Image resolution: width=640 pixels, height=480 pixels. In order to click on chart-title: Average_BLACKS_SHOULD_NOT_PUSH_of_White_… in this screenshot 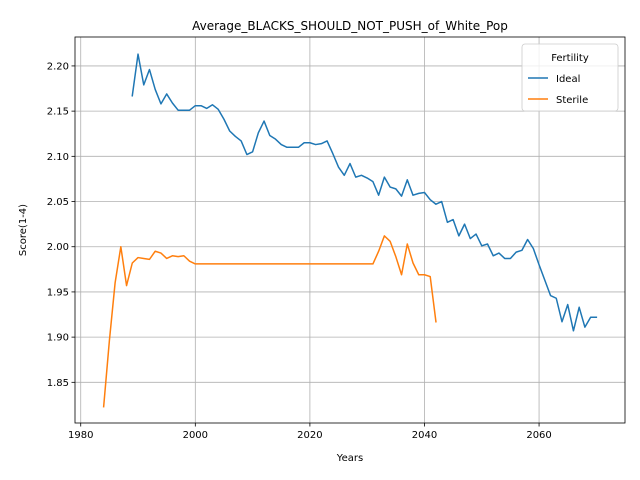, I will do `click(350, 26)`.